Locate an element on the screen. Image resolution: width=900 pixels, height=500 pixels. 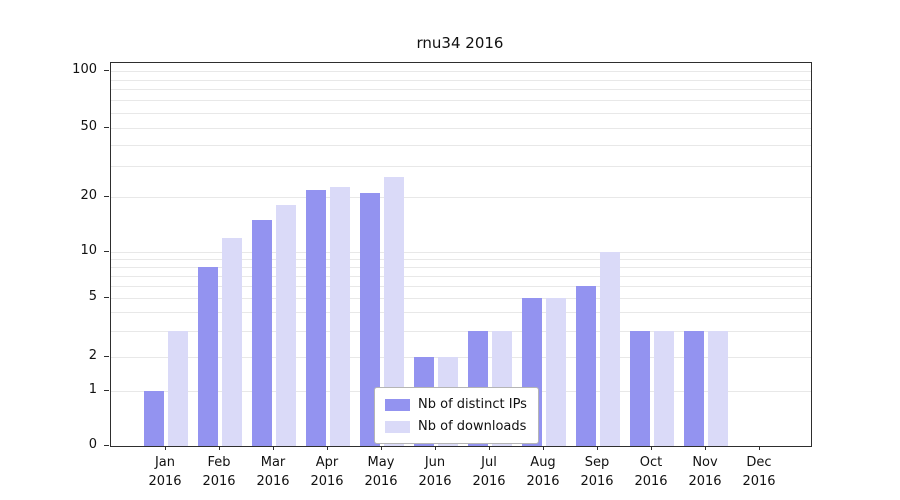
x-tick-label: Mar 2016 is located at coordinates (273, 472).